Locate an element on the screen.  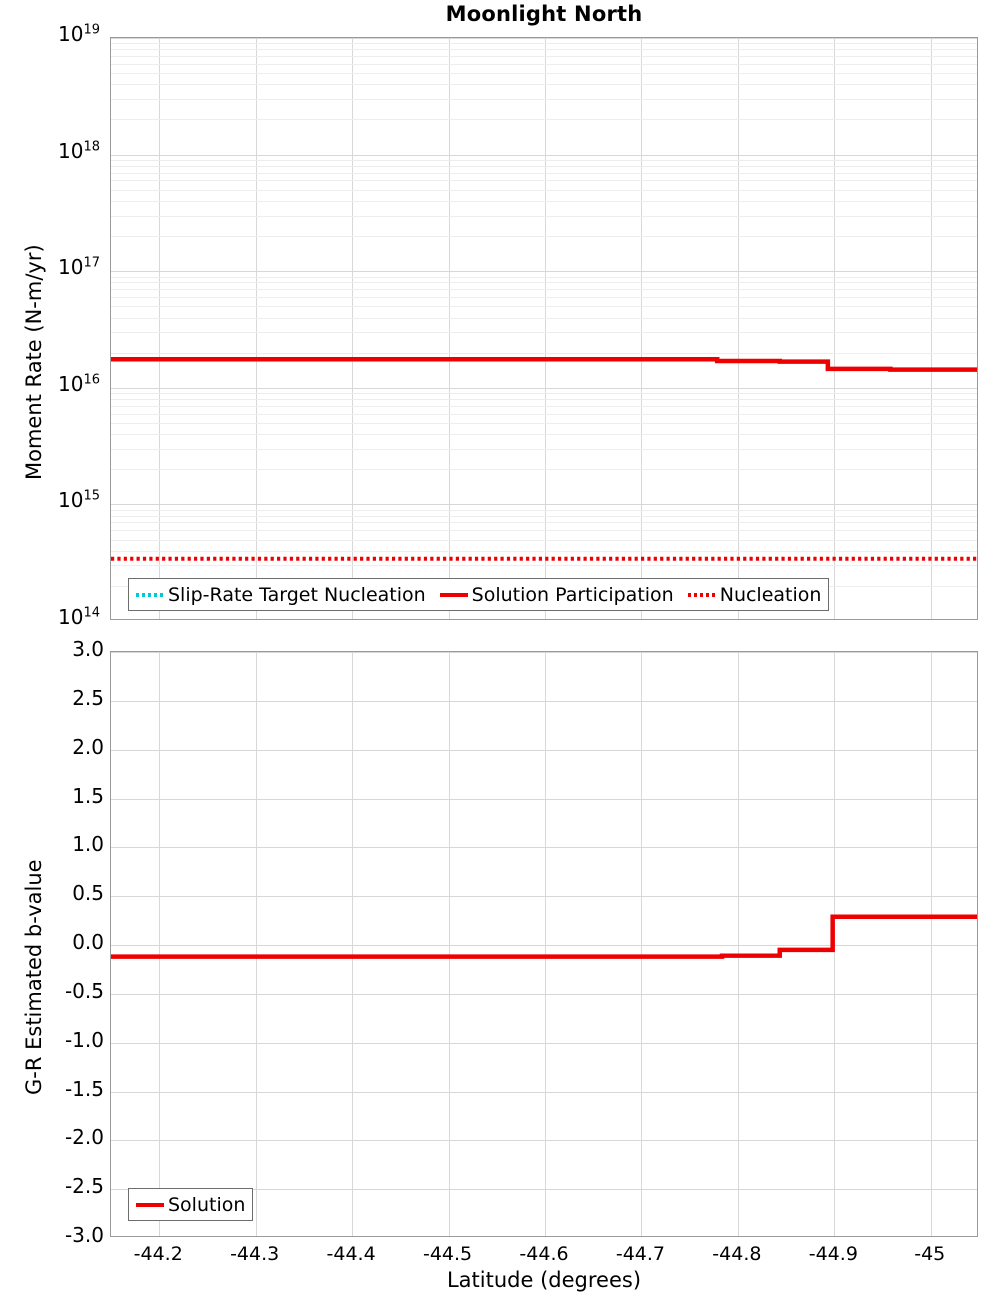
x-tick-label: -44.6 is located at coordinates (544, 1254).